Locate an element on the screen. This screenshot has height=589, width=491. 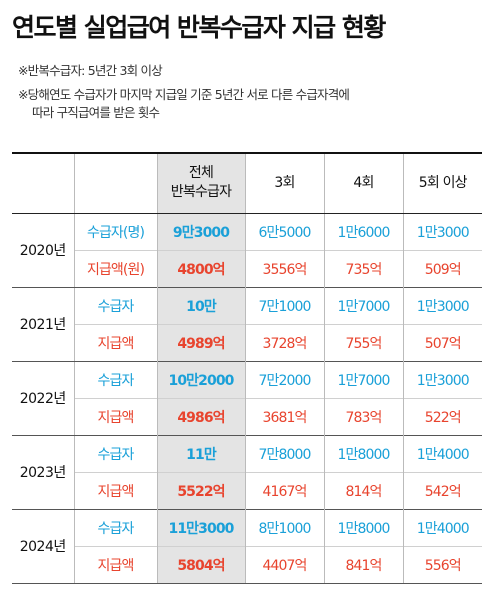
cell-amount-total: 5804억 is located at coordinates (200, 564).